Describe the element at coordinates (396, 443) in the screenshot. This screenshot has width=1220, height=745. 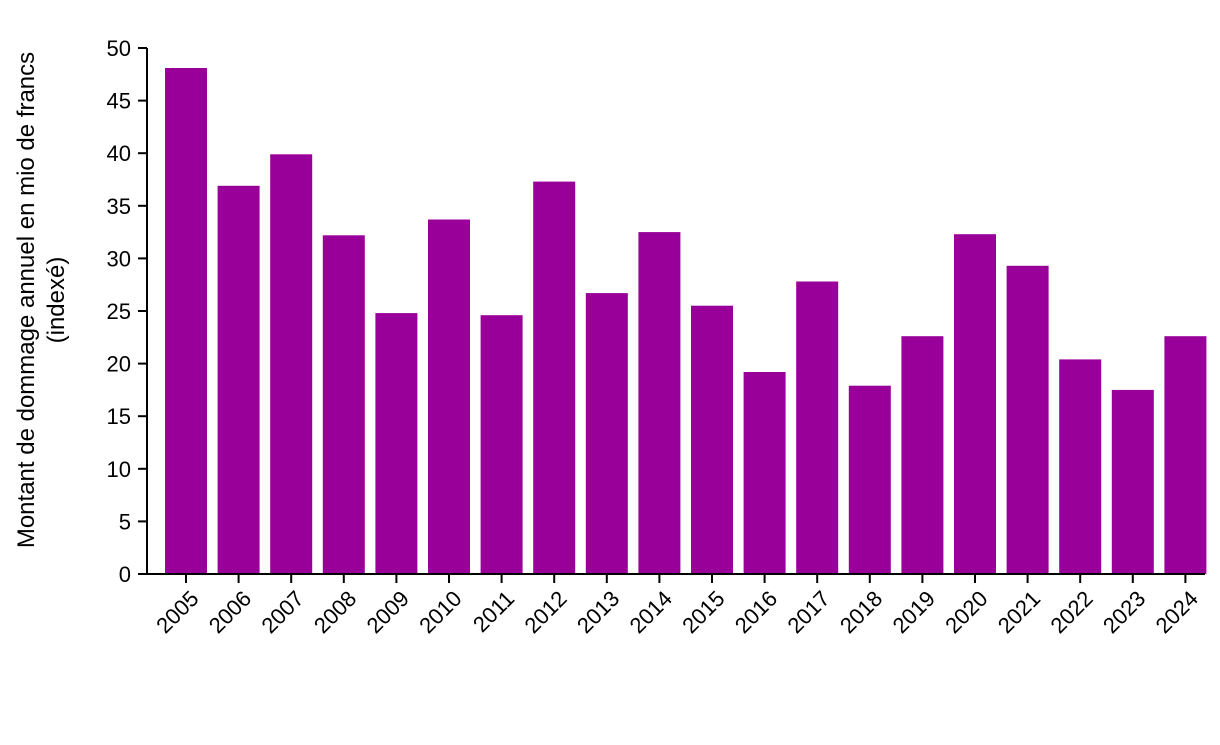
I see `bar-2009` at that location.